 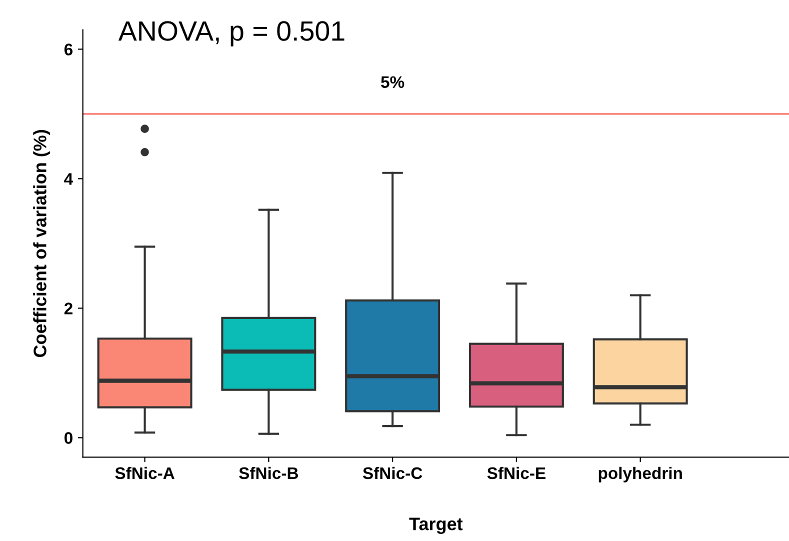 I want to click on x-tick-label: SfNic-C, so click(x=392, y=473).